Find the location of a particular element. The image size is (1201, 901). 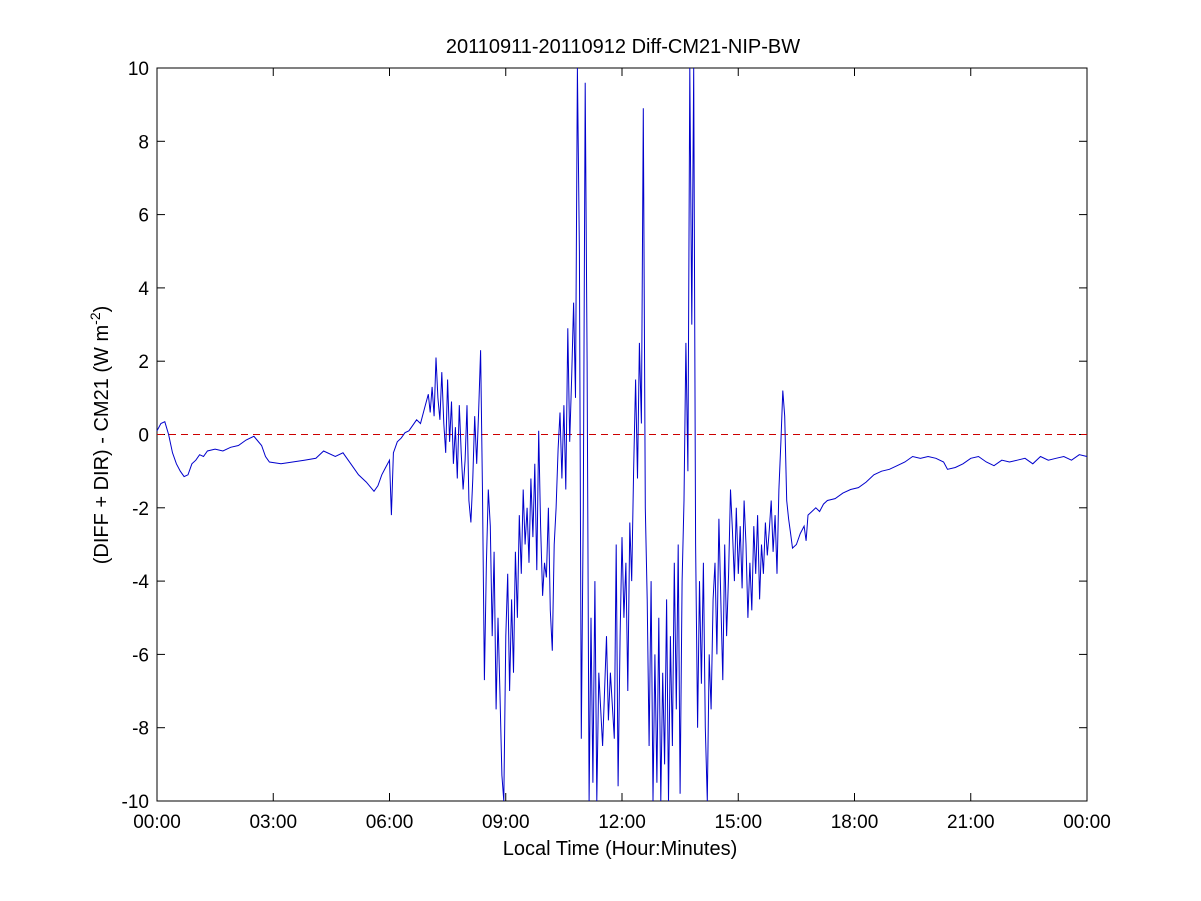

x-tick-label: 21:00 is located at coordinates (971, 822).